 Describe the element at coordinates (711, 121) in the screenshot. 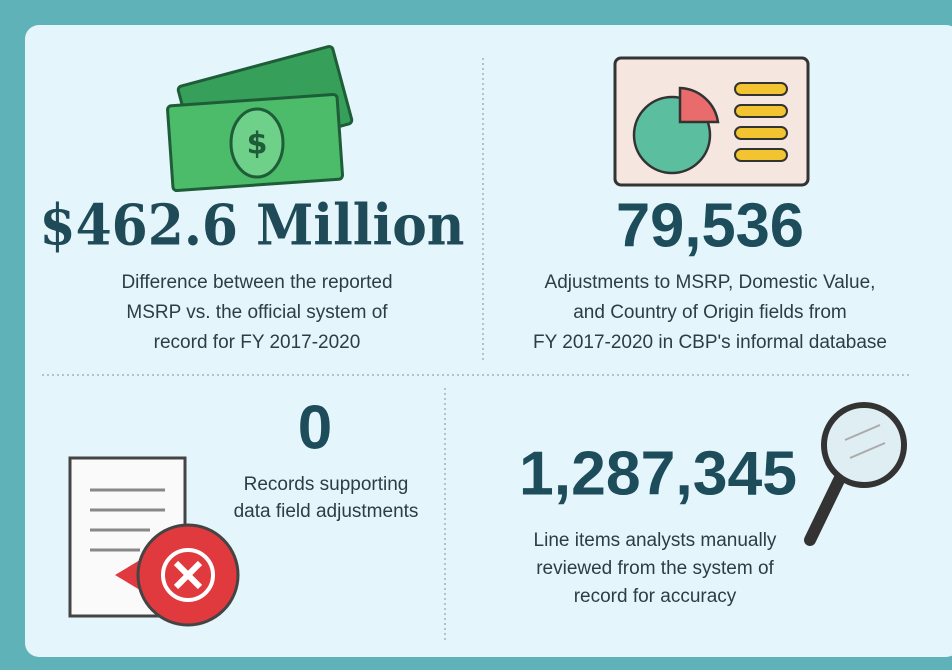

I see `dashboard-icon` at that location.